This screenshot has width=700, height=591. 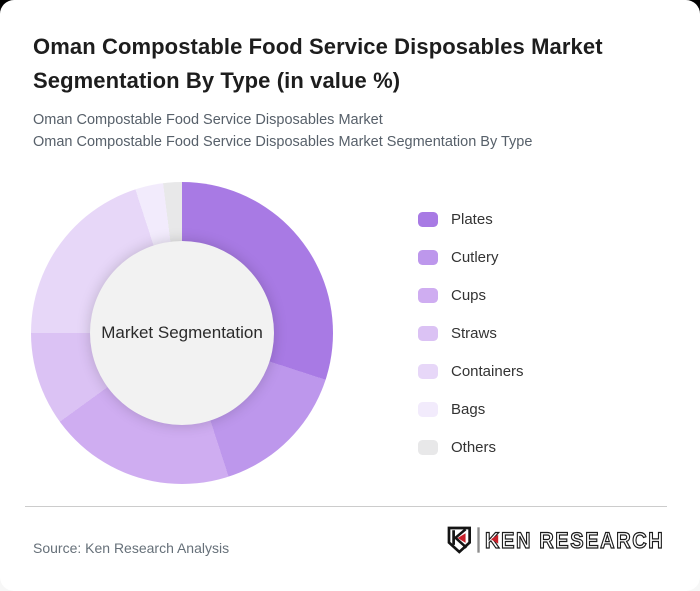 I want to click on legend-label: Plates, so click(x=472, y=219).